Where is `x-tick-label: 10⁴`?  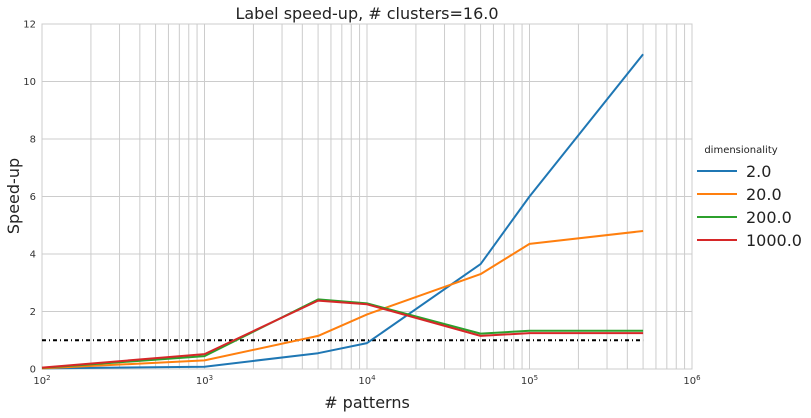
x-tick-label: 10⁴ is located at coordinates (367, 380).